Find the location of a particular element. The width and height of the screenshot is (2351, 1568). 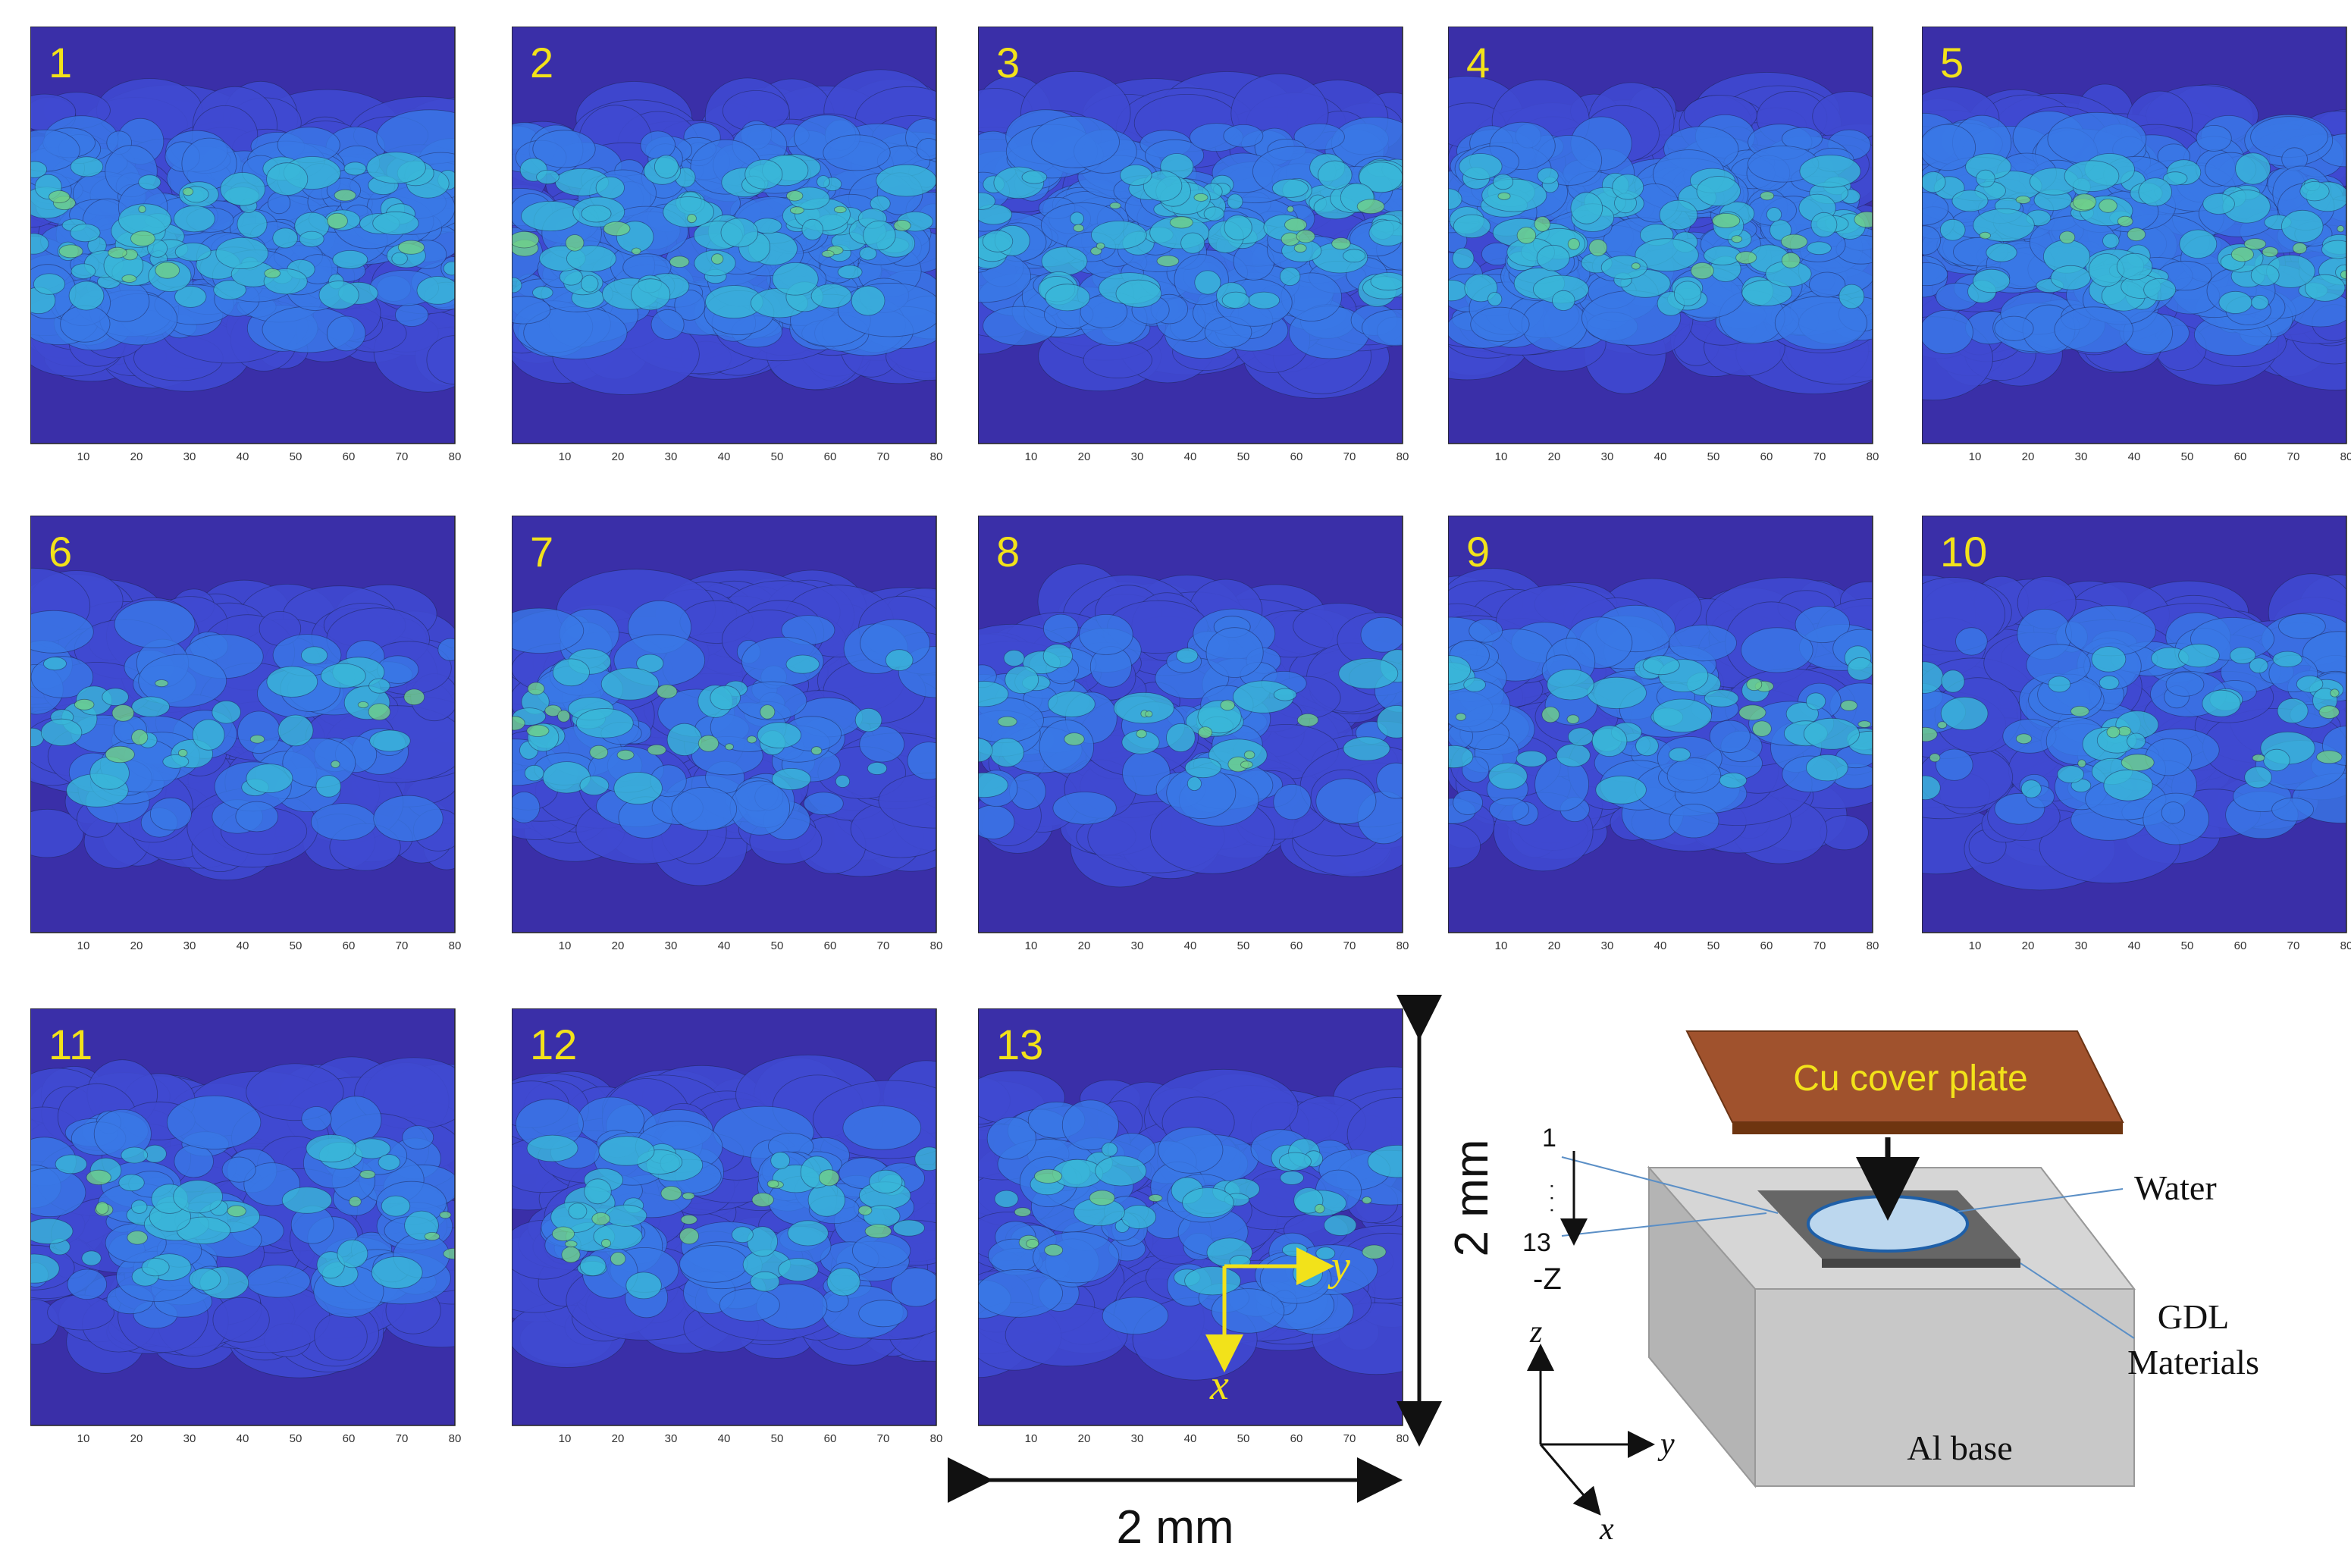

panel-number: 4 is located at coordinates (1478, 63).